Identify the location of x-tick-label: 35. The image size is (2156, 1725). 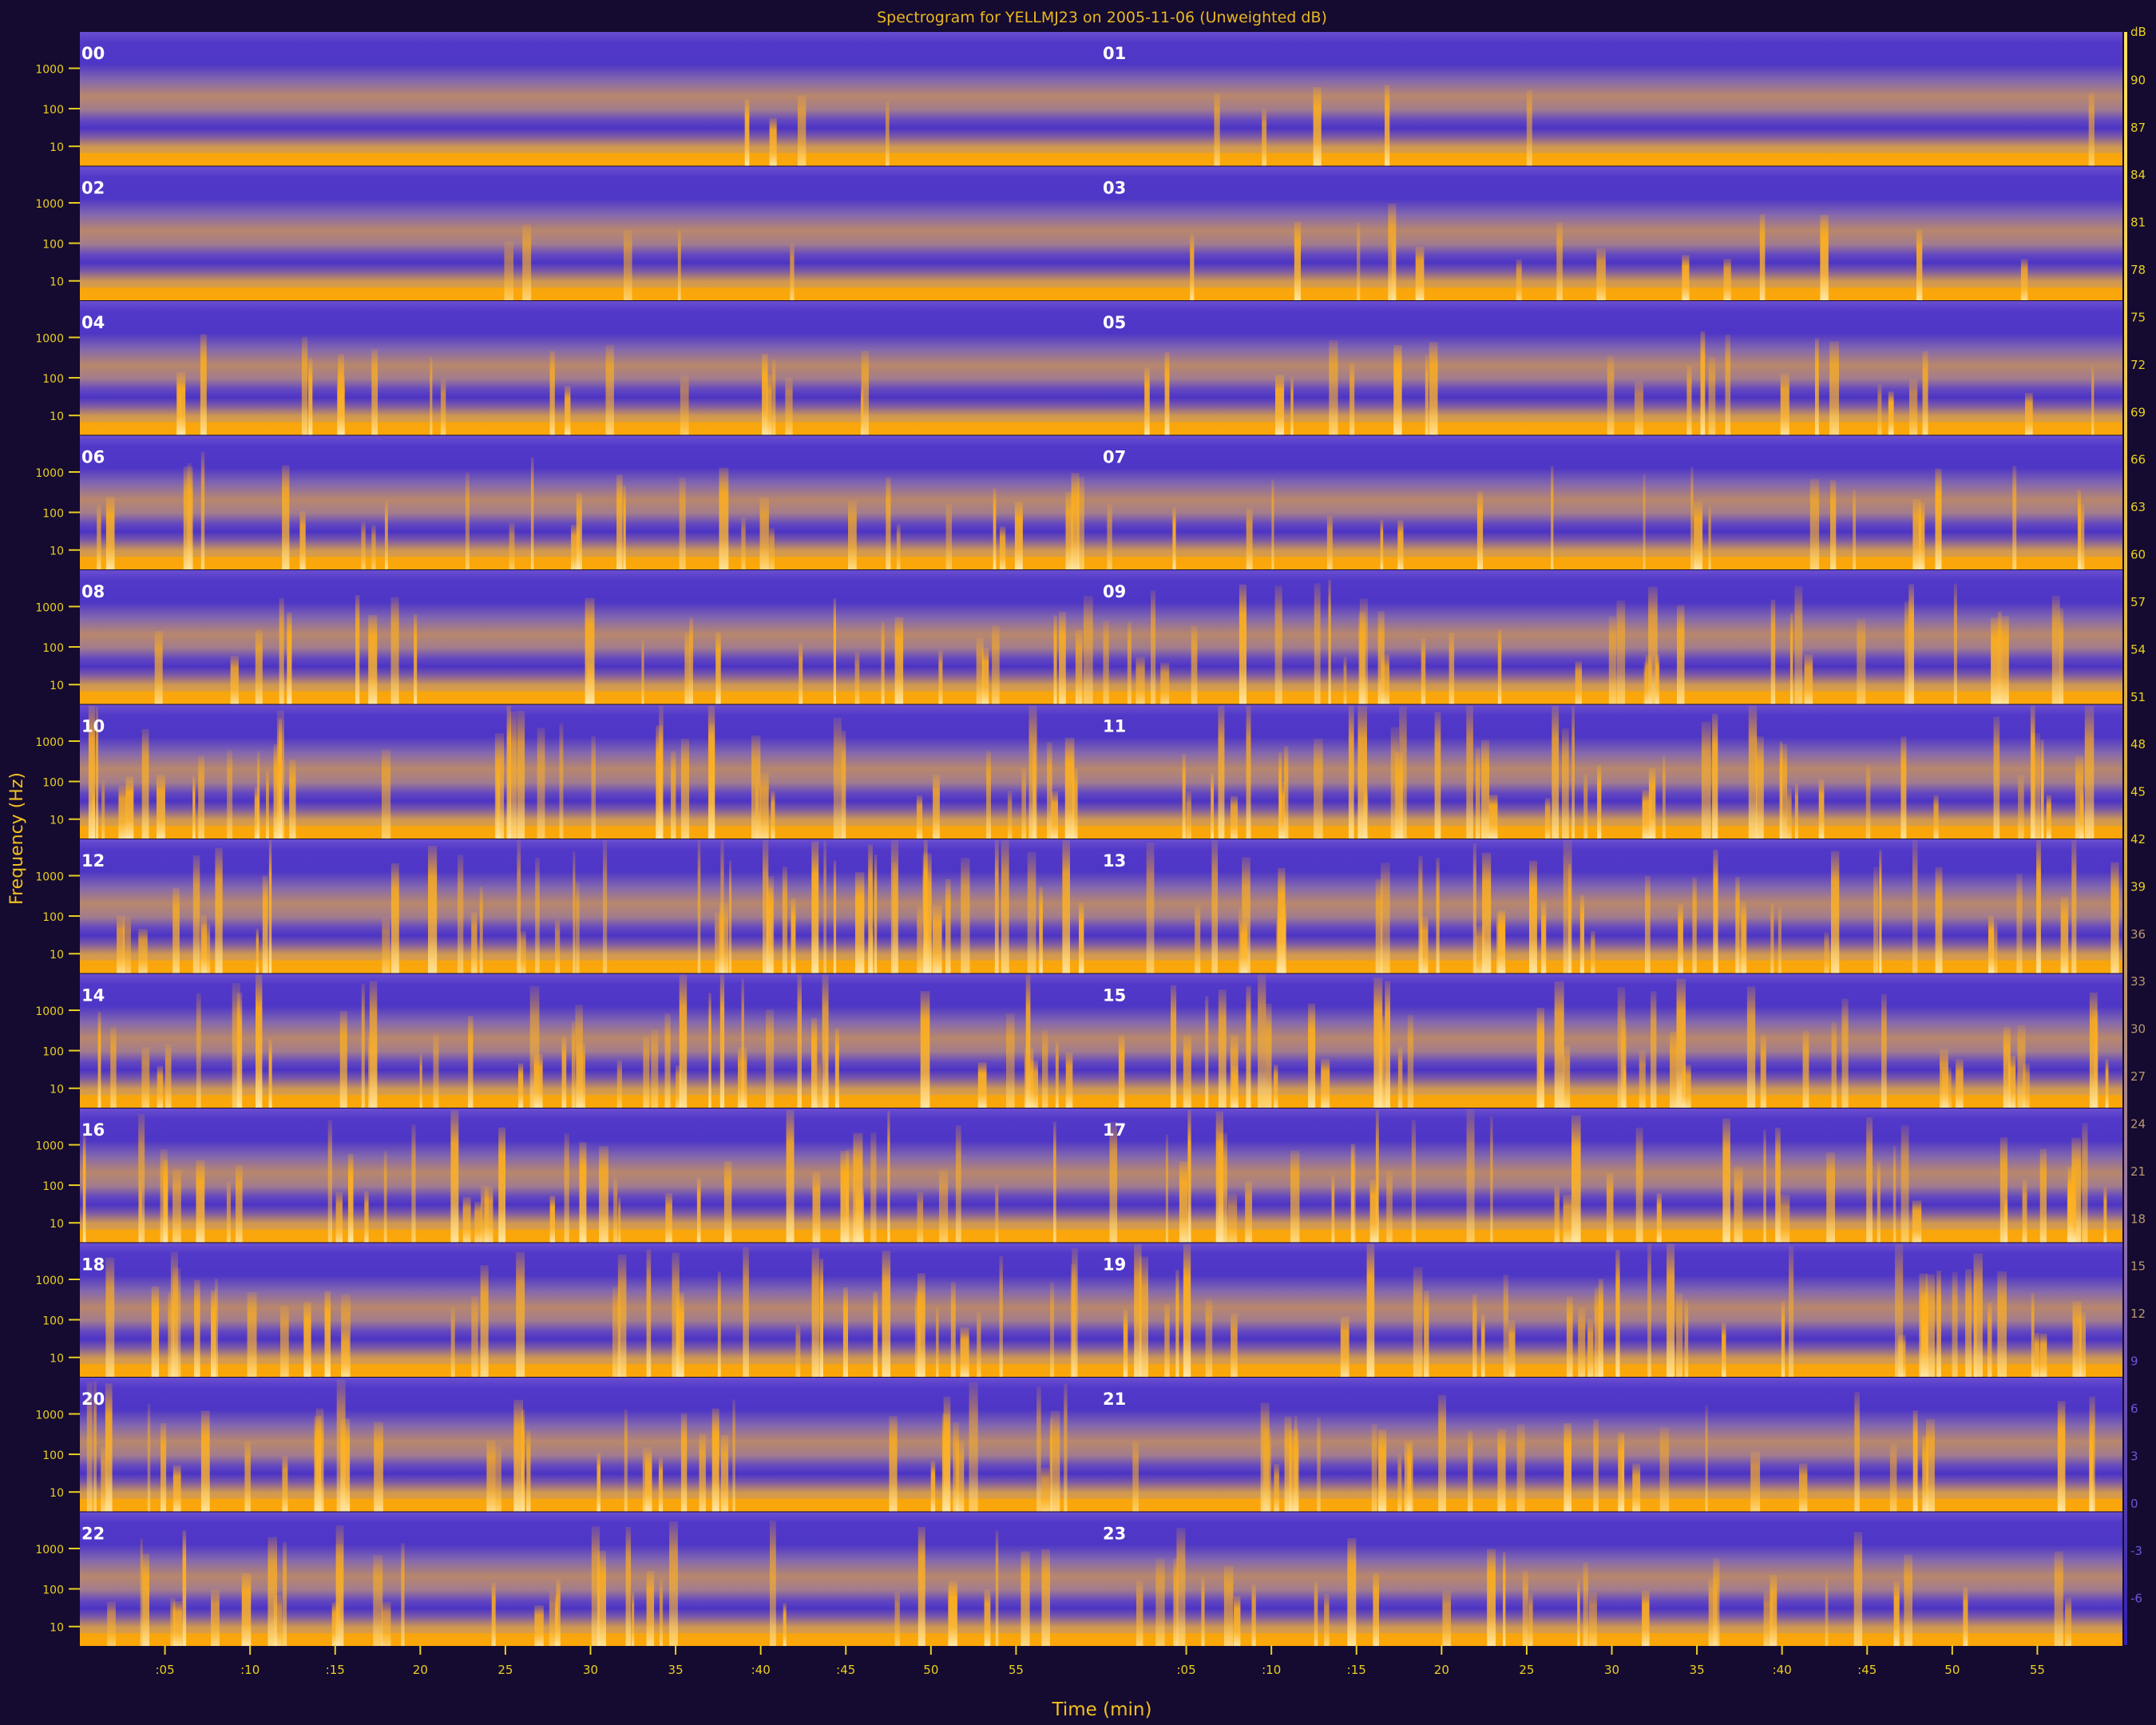
(676, 1670).